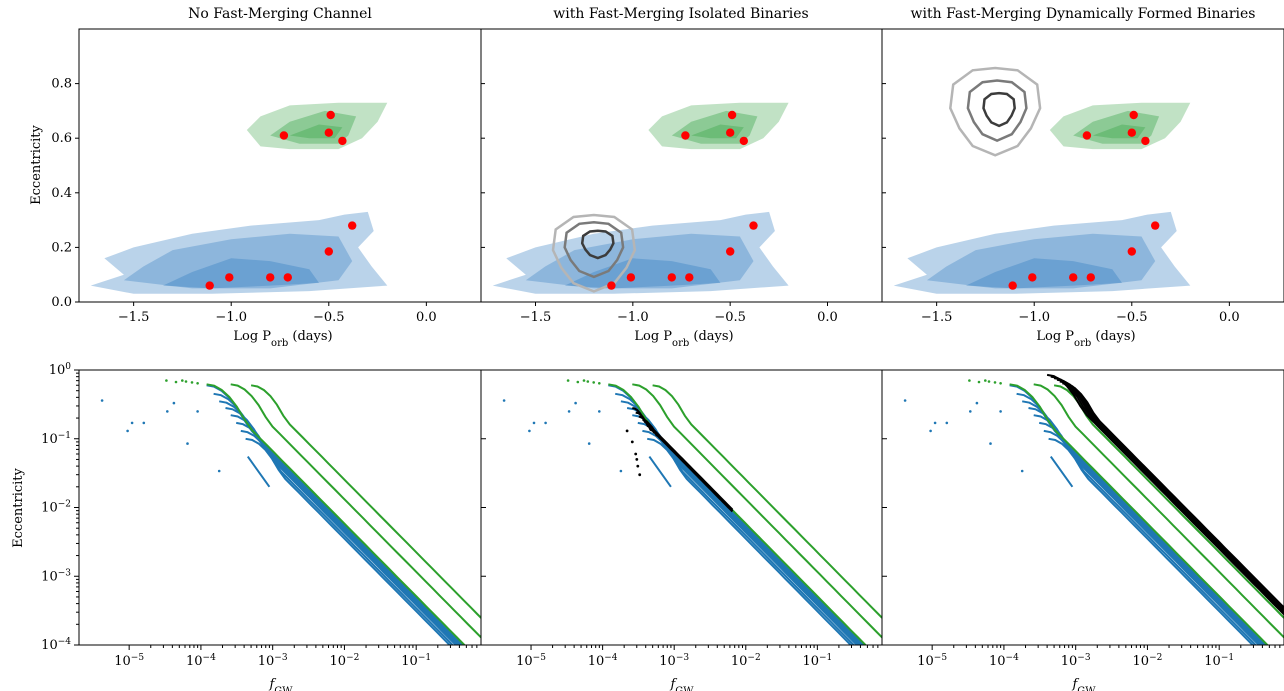 The width and height of the screenshot is (1284, 691). What do you see at coordinates (674, 661) in the screenshot?
I see `x-tick-label: 10⁻³` at bounding box center [674, 661].